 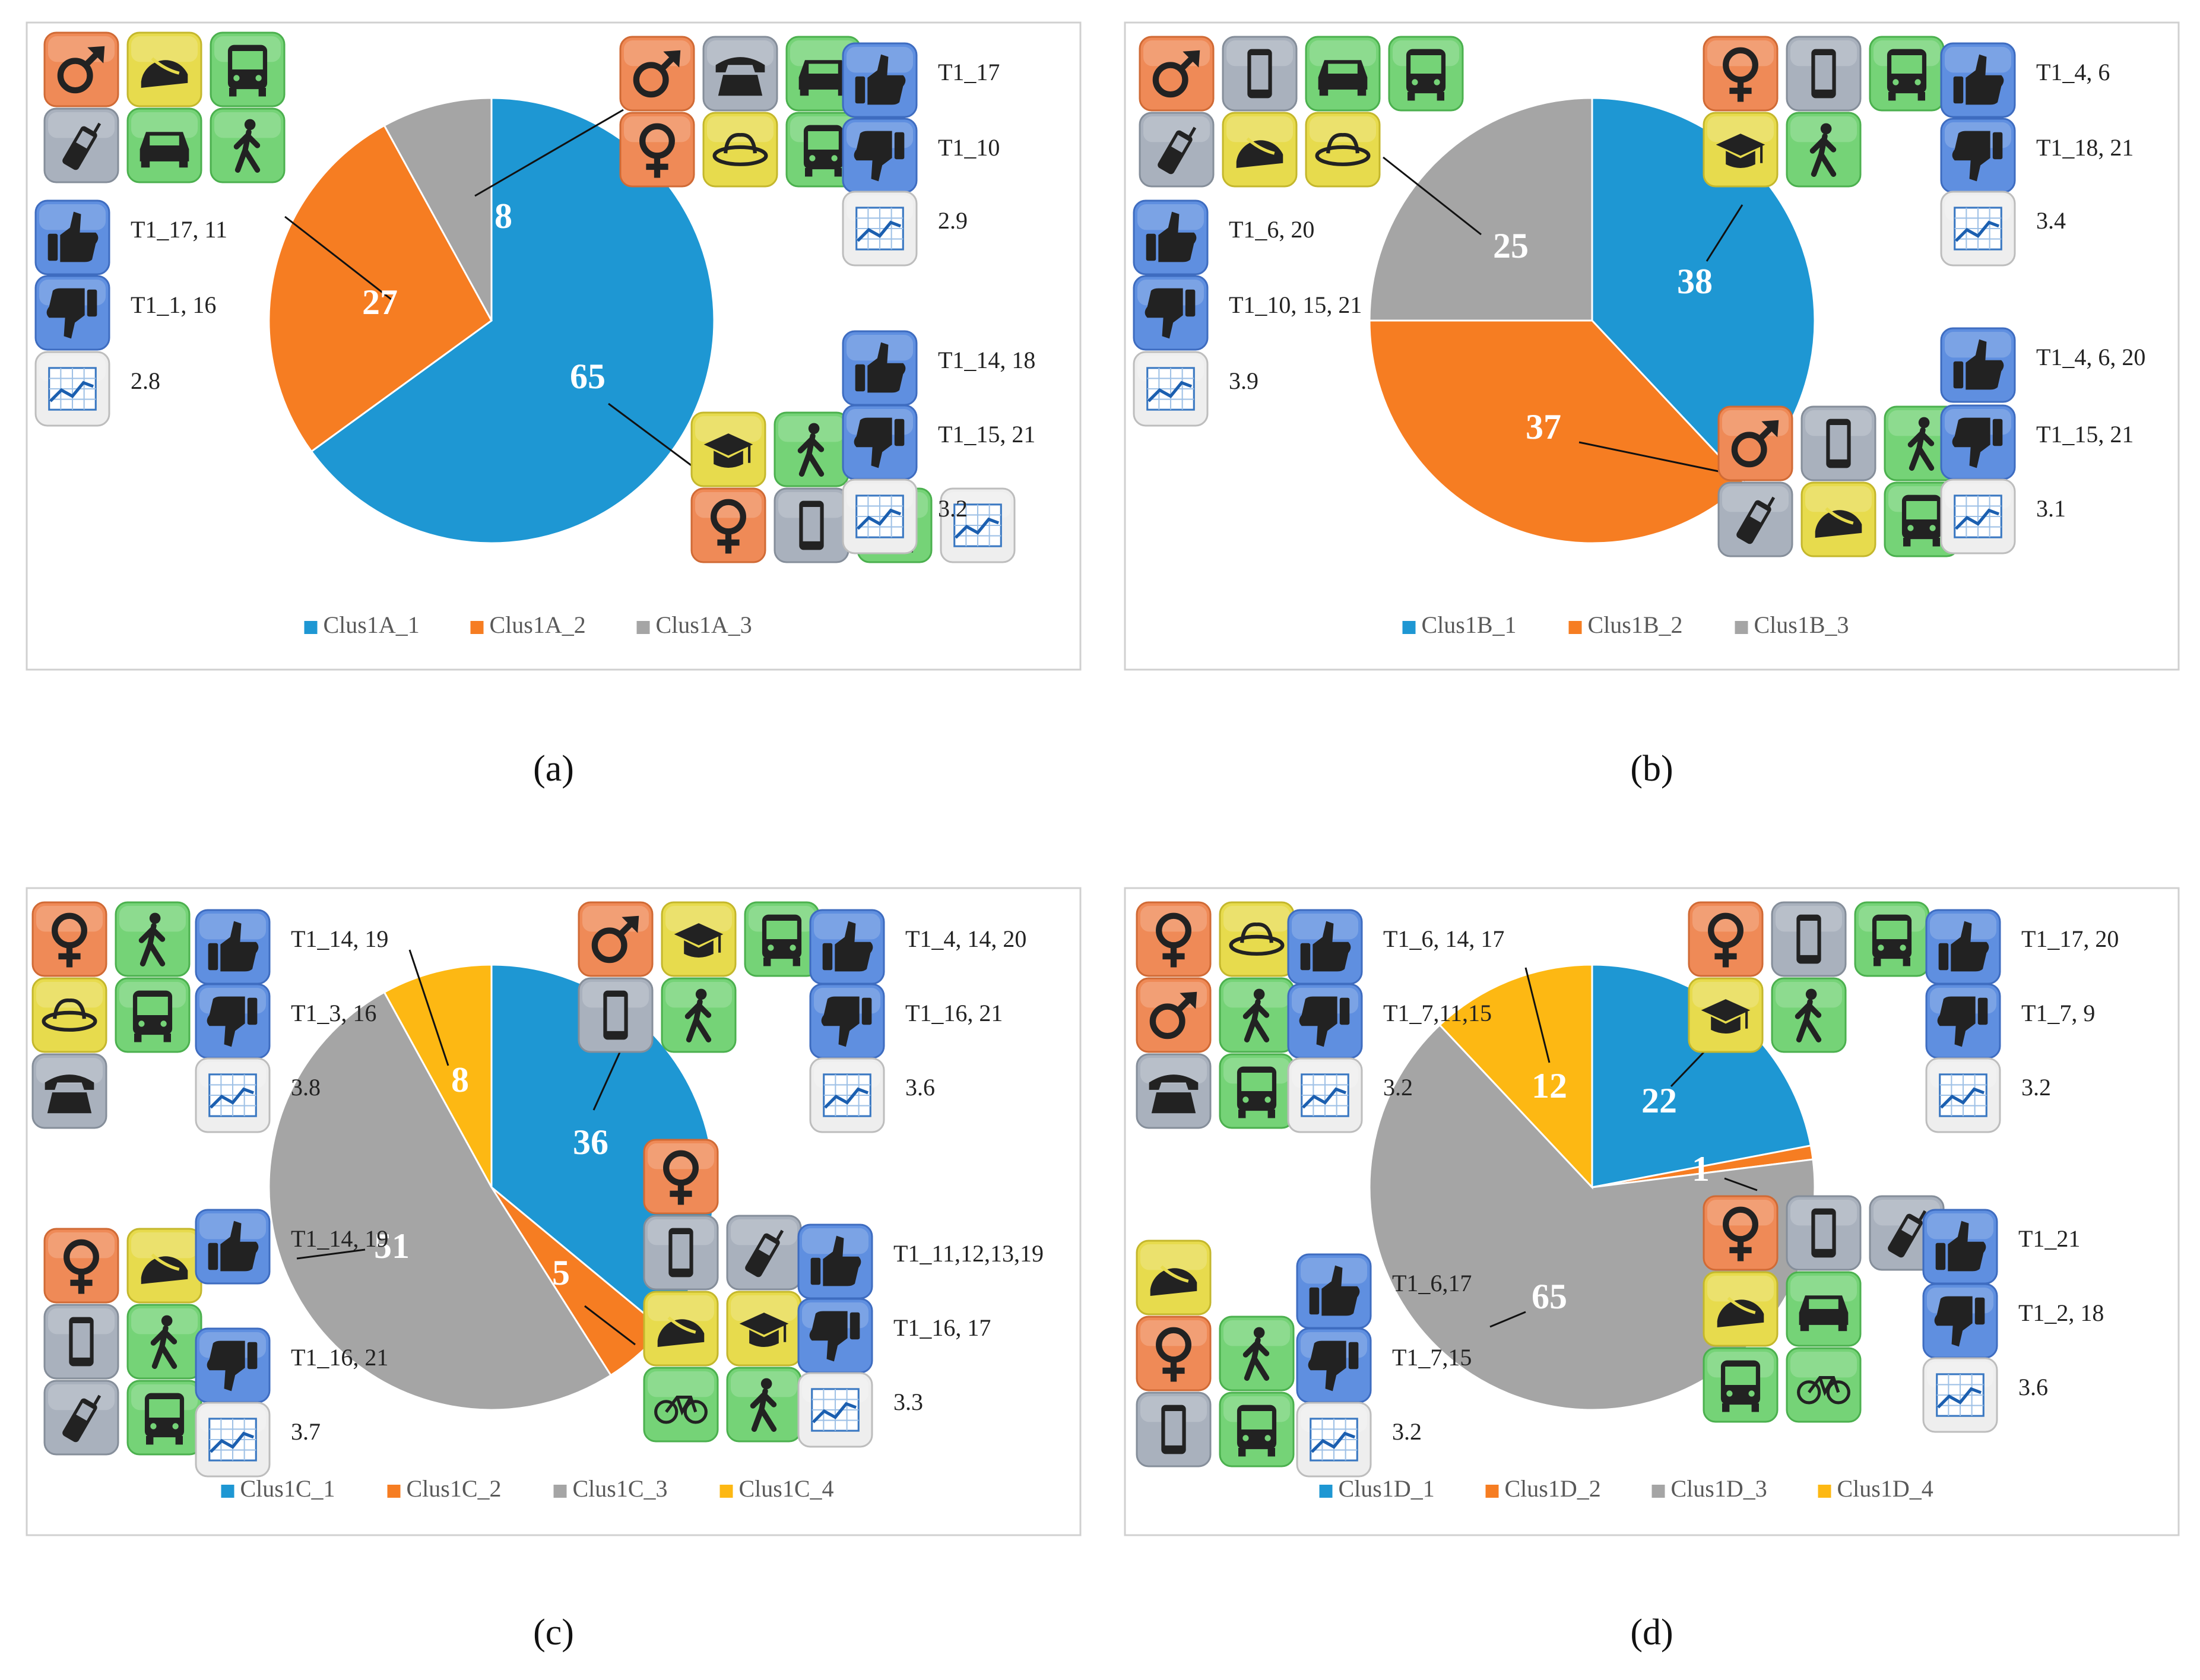 What do you see at coordinates (965, 938) in the screenshot?
I see `likes-label: T1_4, 14, 20` at bounding box center [965, 938].